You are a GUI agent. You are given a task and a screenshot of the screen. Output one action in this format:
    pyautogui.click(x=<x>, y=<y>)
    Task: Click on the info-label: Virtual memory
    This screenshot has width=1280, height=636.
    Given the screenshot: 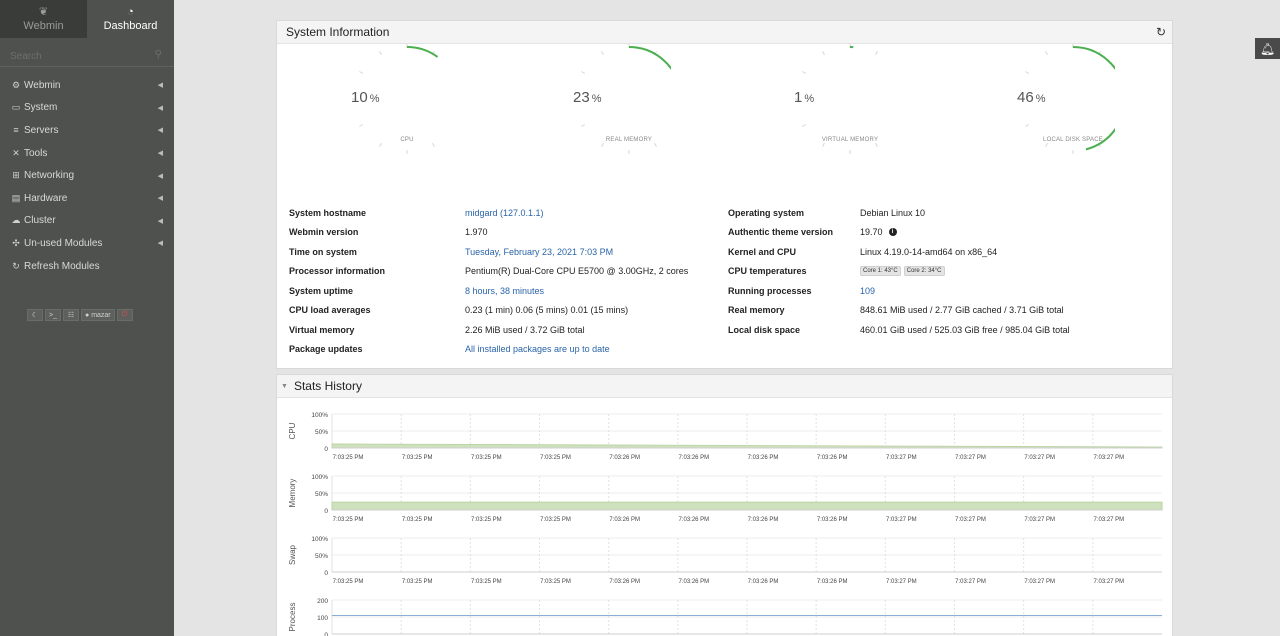 What is the action you would take?
    pyautogui.click(x=322, y=329)
    